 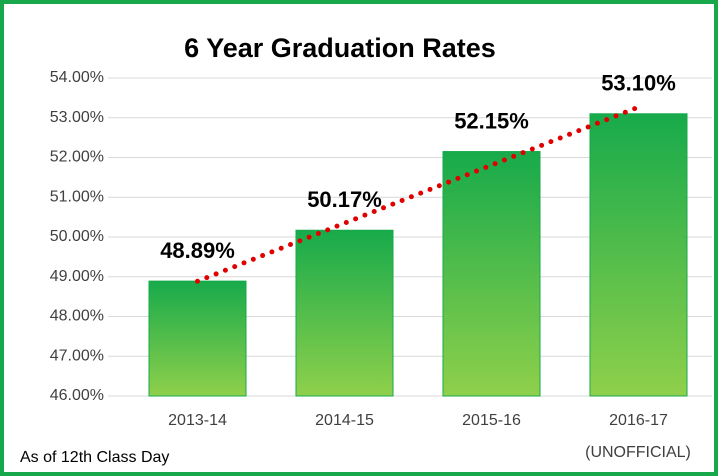 What do you see at coordinates (94, 457) in the screenshot?
I see `footnote: As of 12th Class Day` at bounding box center [94, 457].